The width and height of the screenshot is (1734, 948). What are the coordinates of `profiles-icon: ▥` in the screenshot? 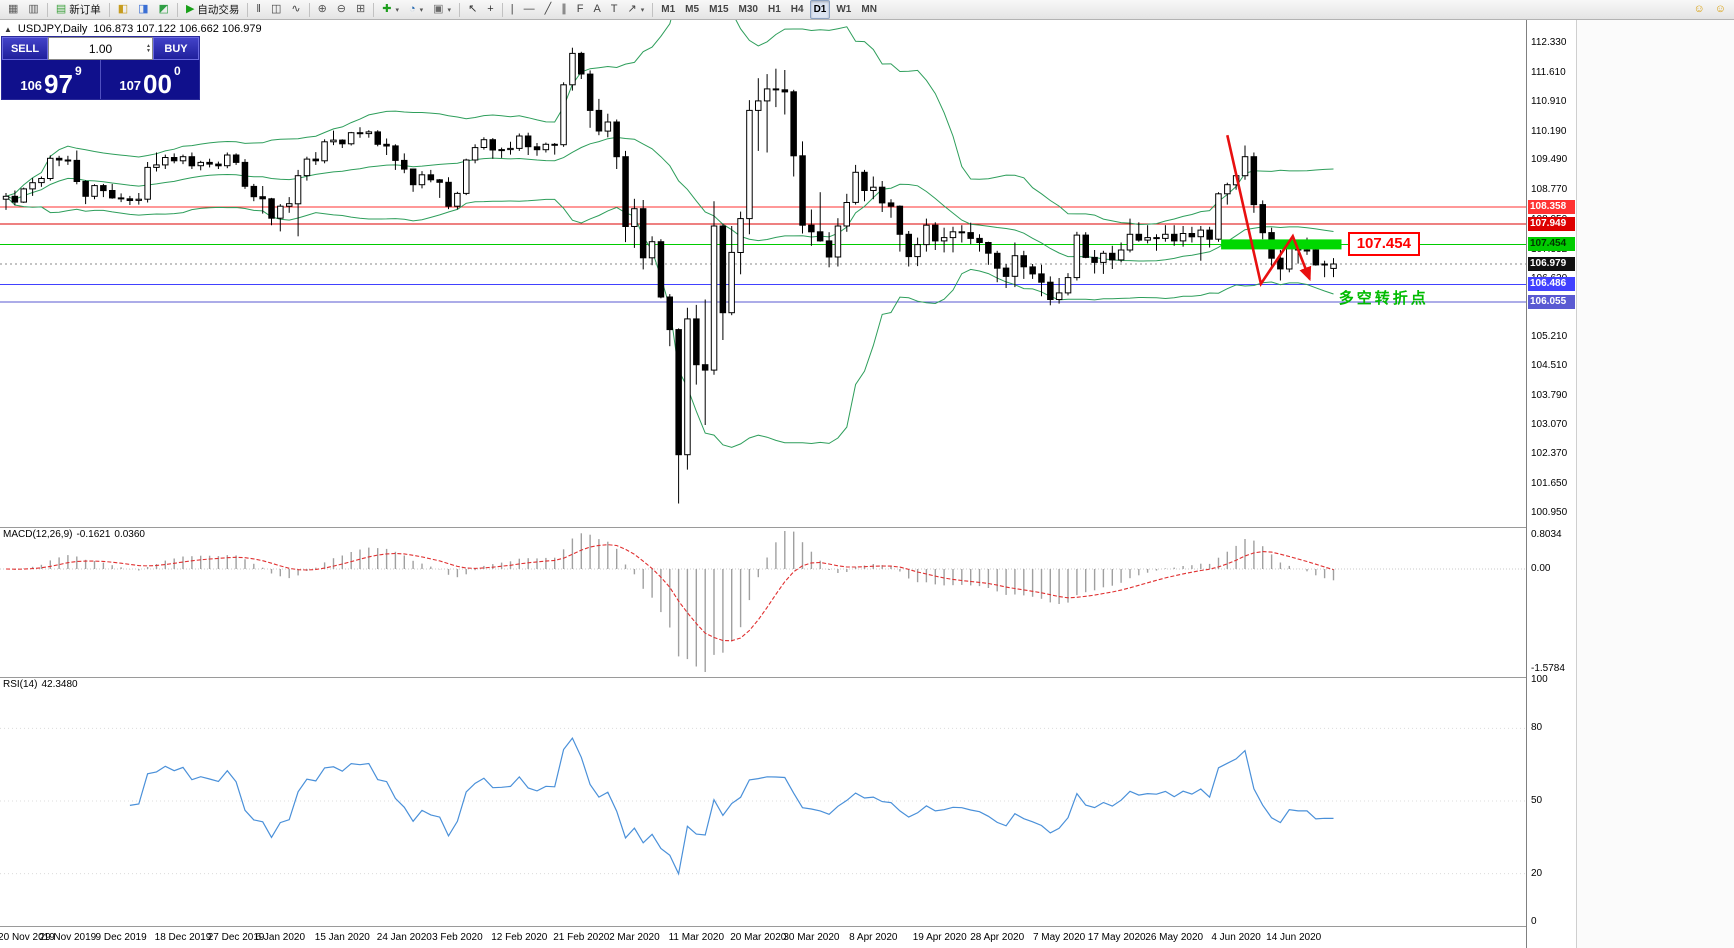 It's located at (33, 9).